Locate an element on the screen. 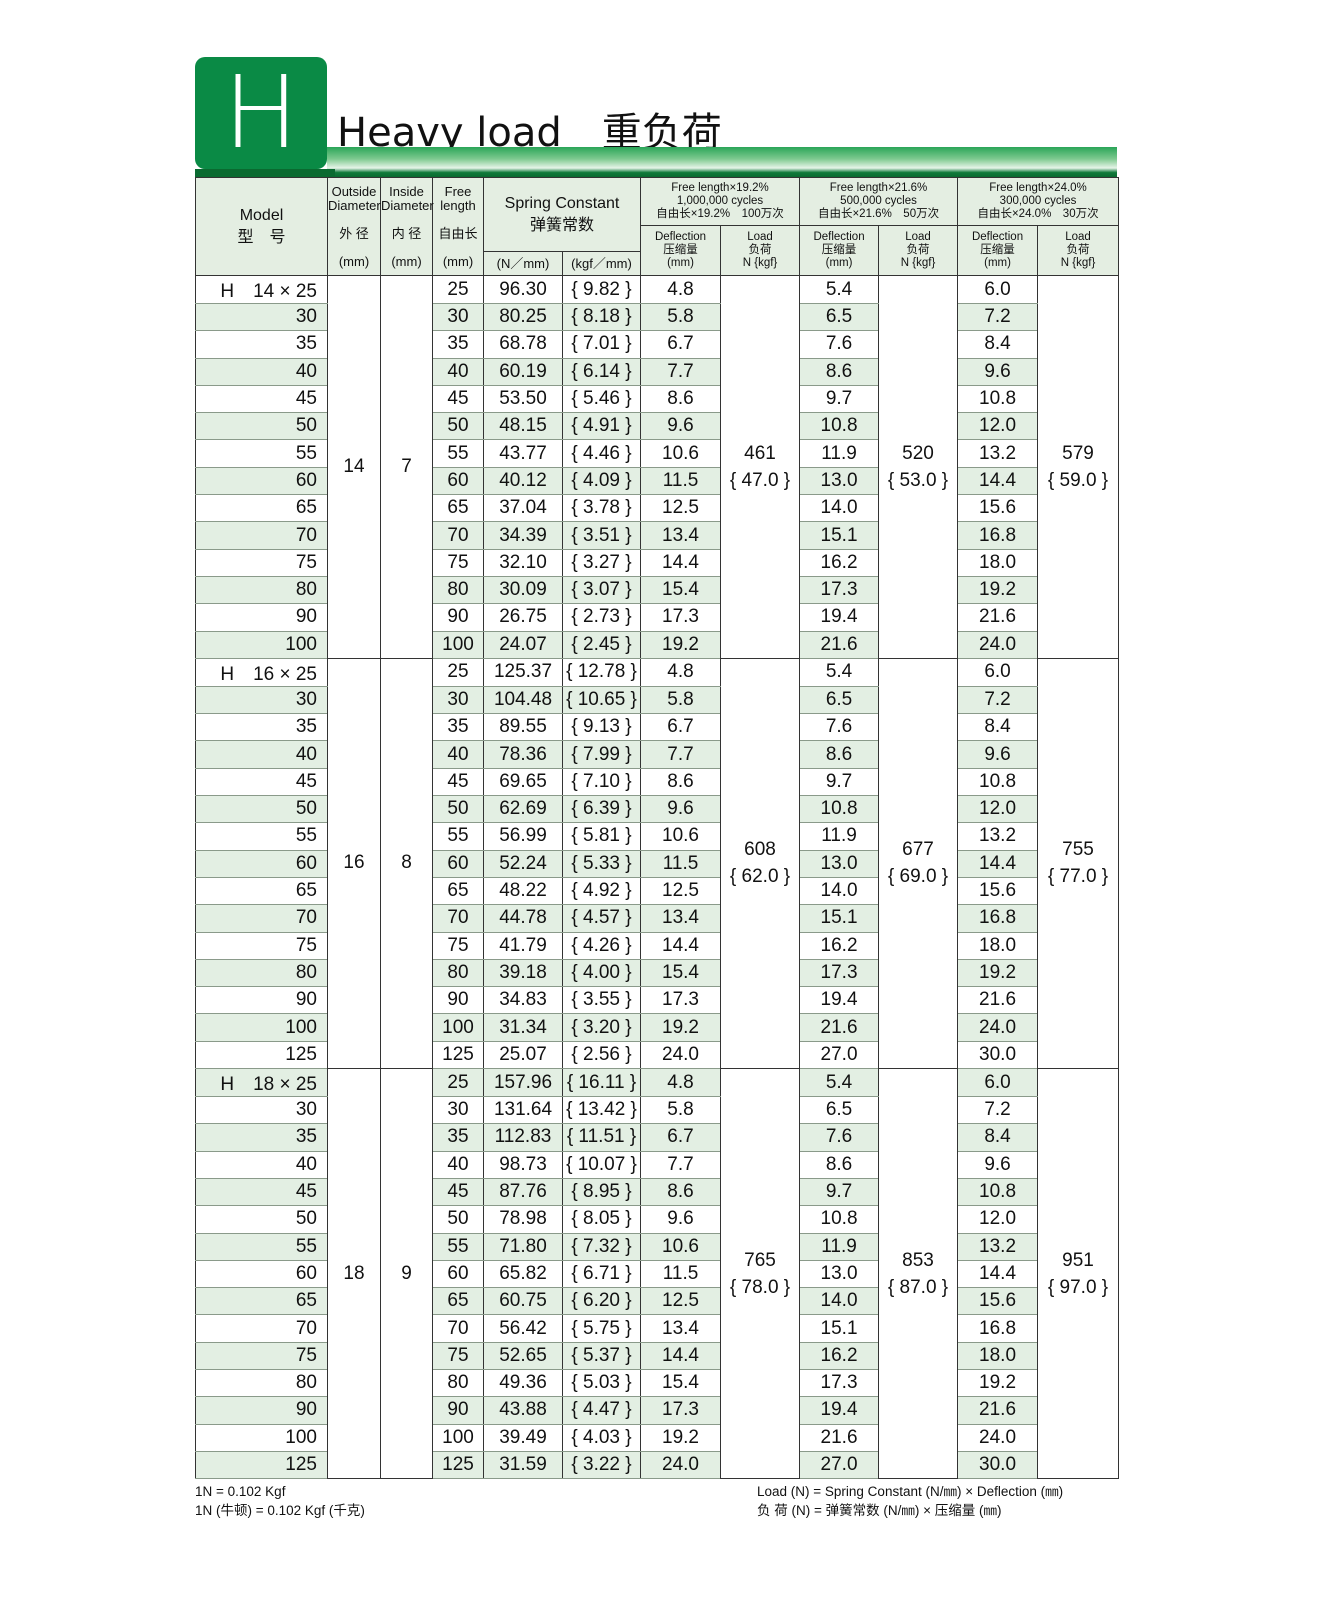  model-cell: H 16 × 25 is located at coordinates (261, 672).